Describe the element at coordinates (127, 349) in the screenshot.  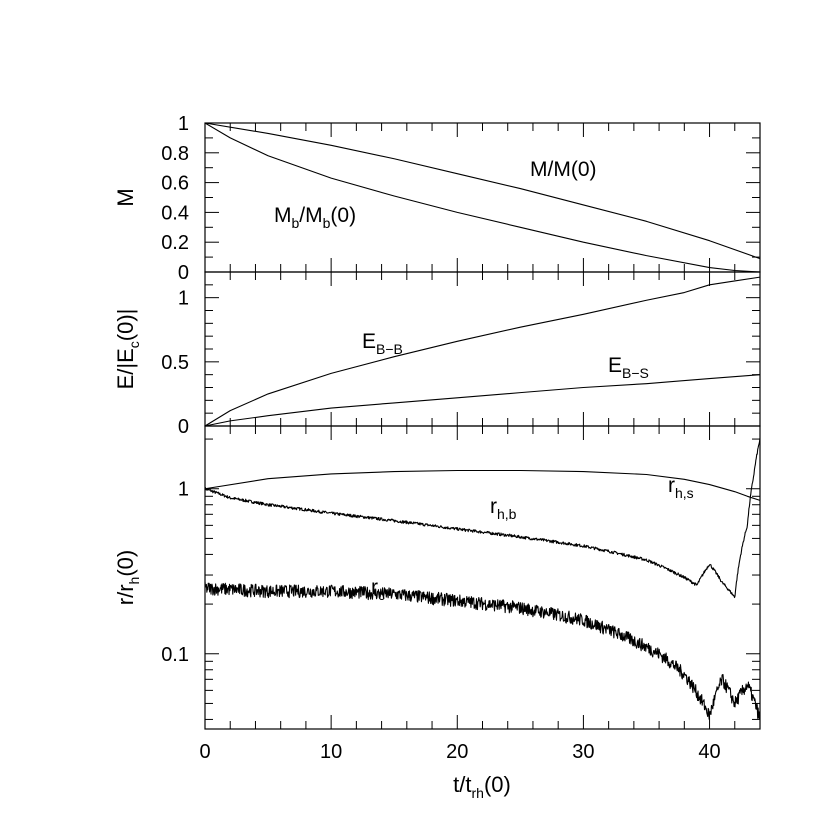
I see `y-axis-label-energy: E/|Ec(0)|` at that location.